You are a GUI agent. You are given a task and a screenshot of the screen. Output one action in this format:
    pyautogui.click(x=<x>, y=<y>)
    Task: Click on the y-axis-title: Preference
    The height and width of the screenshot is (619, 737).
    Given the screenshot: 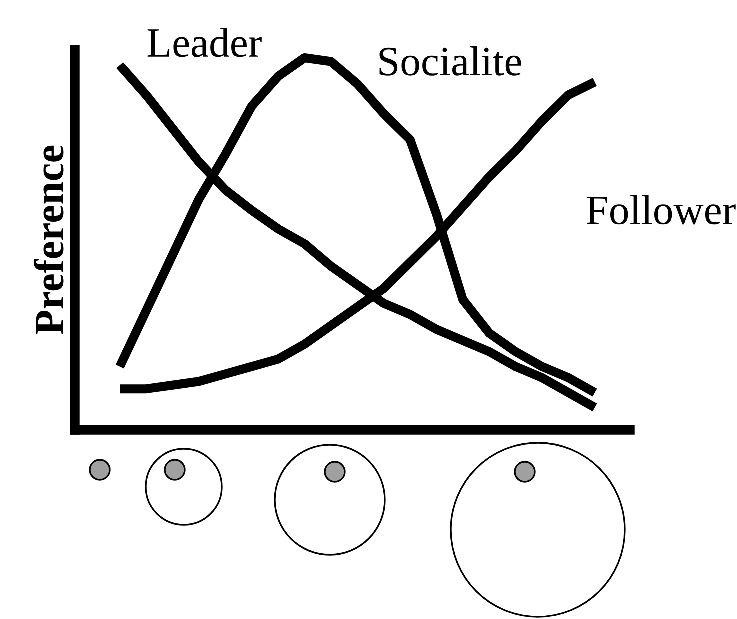 What is the action you would take?
    pyautogui.click(x=49, y=240)
    